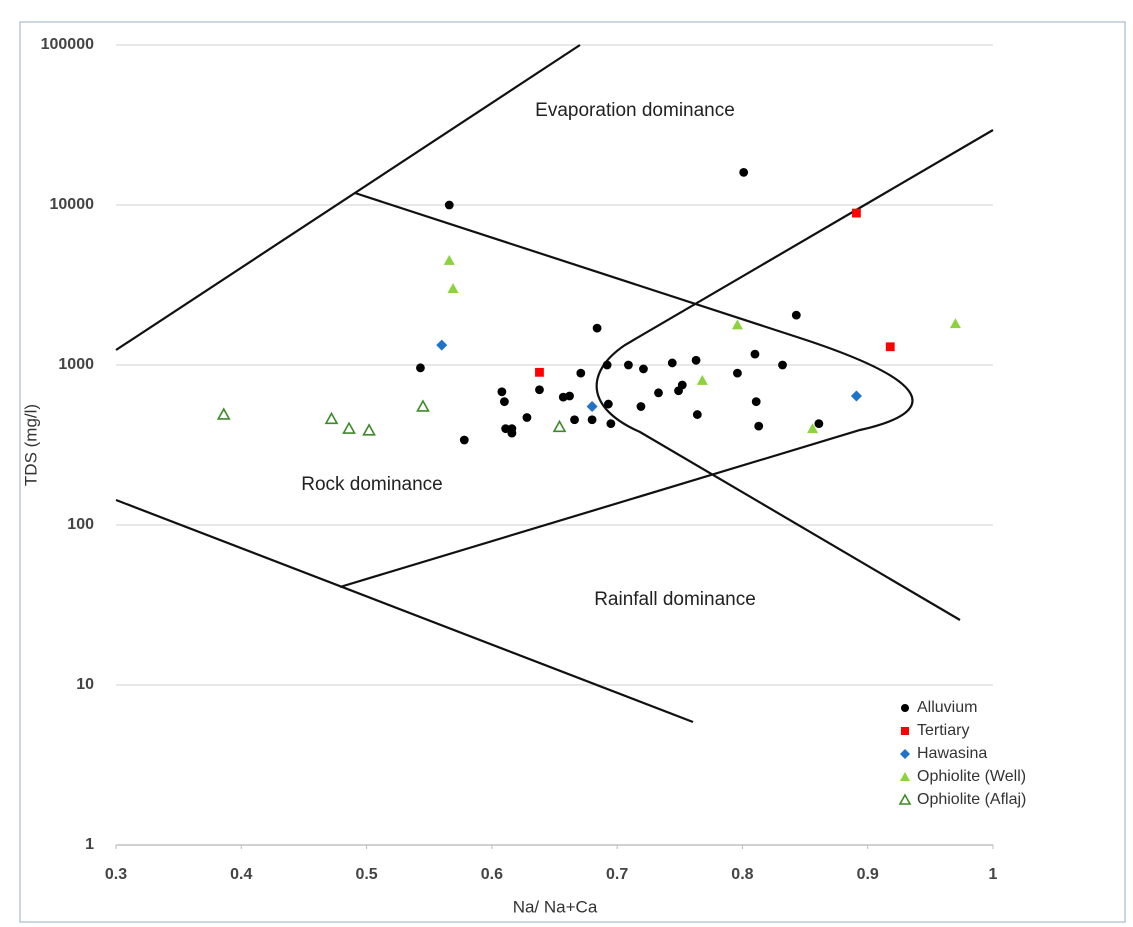 The width and height of the screenshot is (1133, 927). Describe the element at coordinates (675, 599) in the screenshot. I see `annotation: Rainfall dominance` at that location.